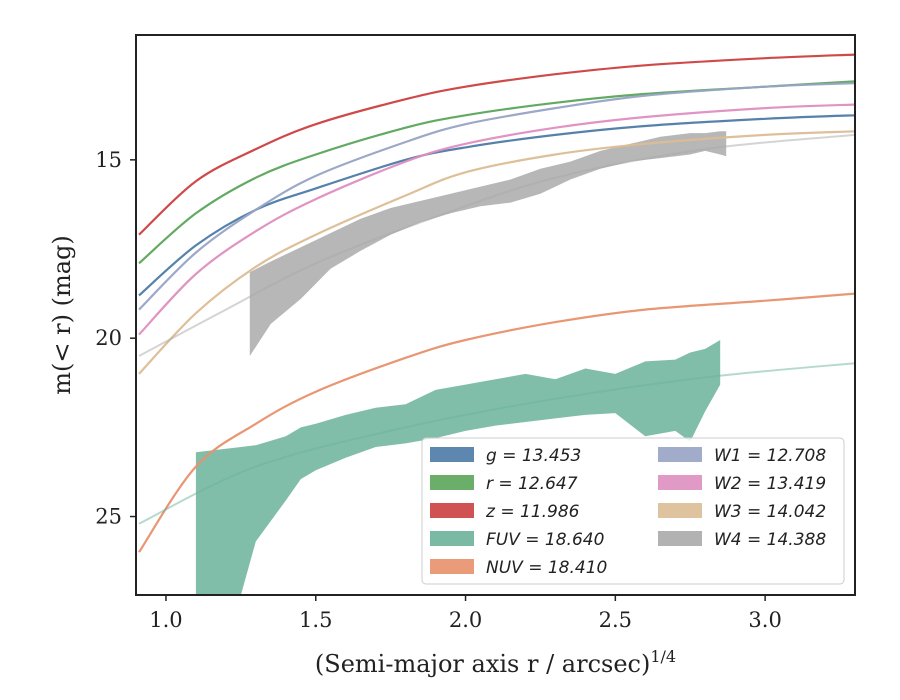  Describe the element at coordinates (532, 484) in the screenshot. I see `legend-label-r: r = 12.647` at that location.